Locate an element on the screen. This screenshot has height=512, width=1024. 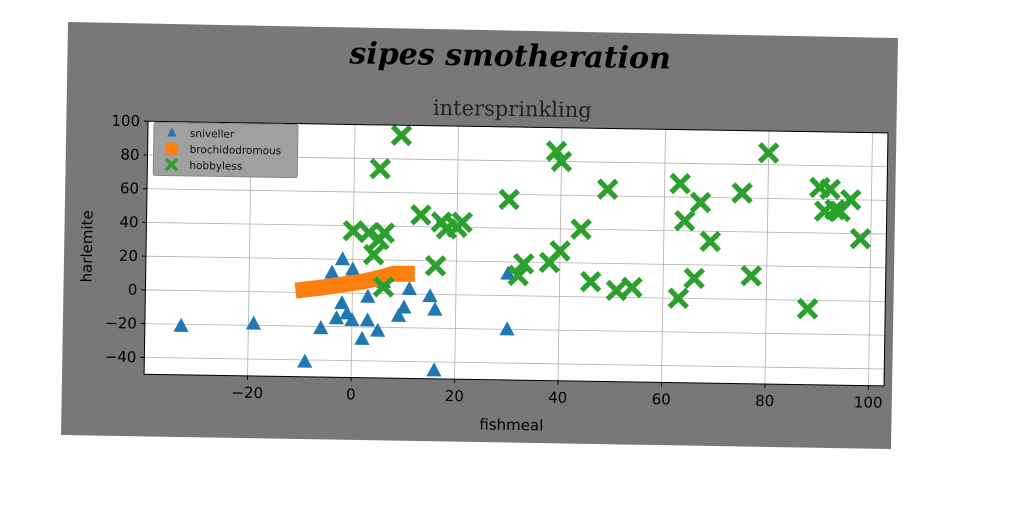
y-tick-label: 40 is located at coordinates (128, 222).